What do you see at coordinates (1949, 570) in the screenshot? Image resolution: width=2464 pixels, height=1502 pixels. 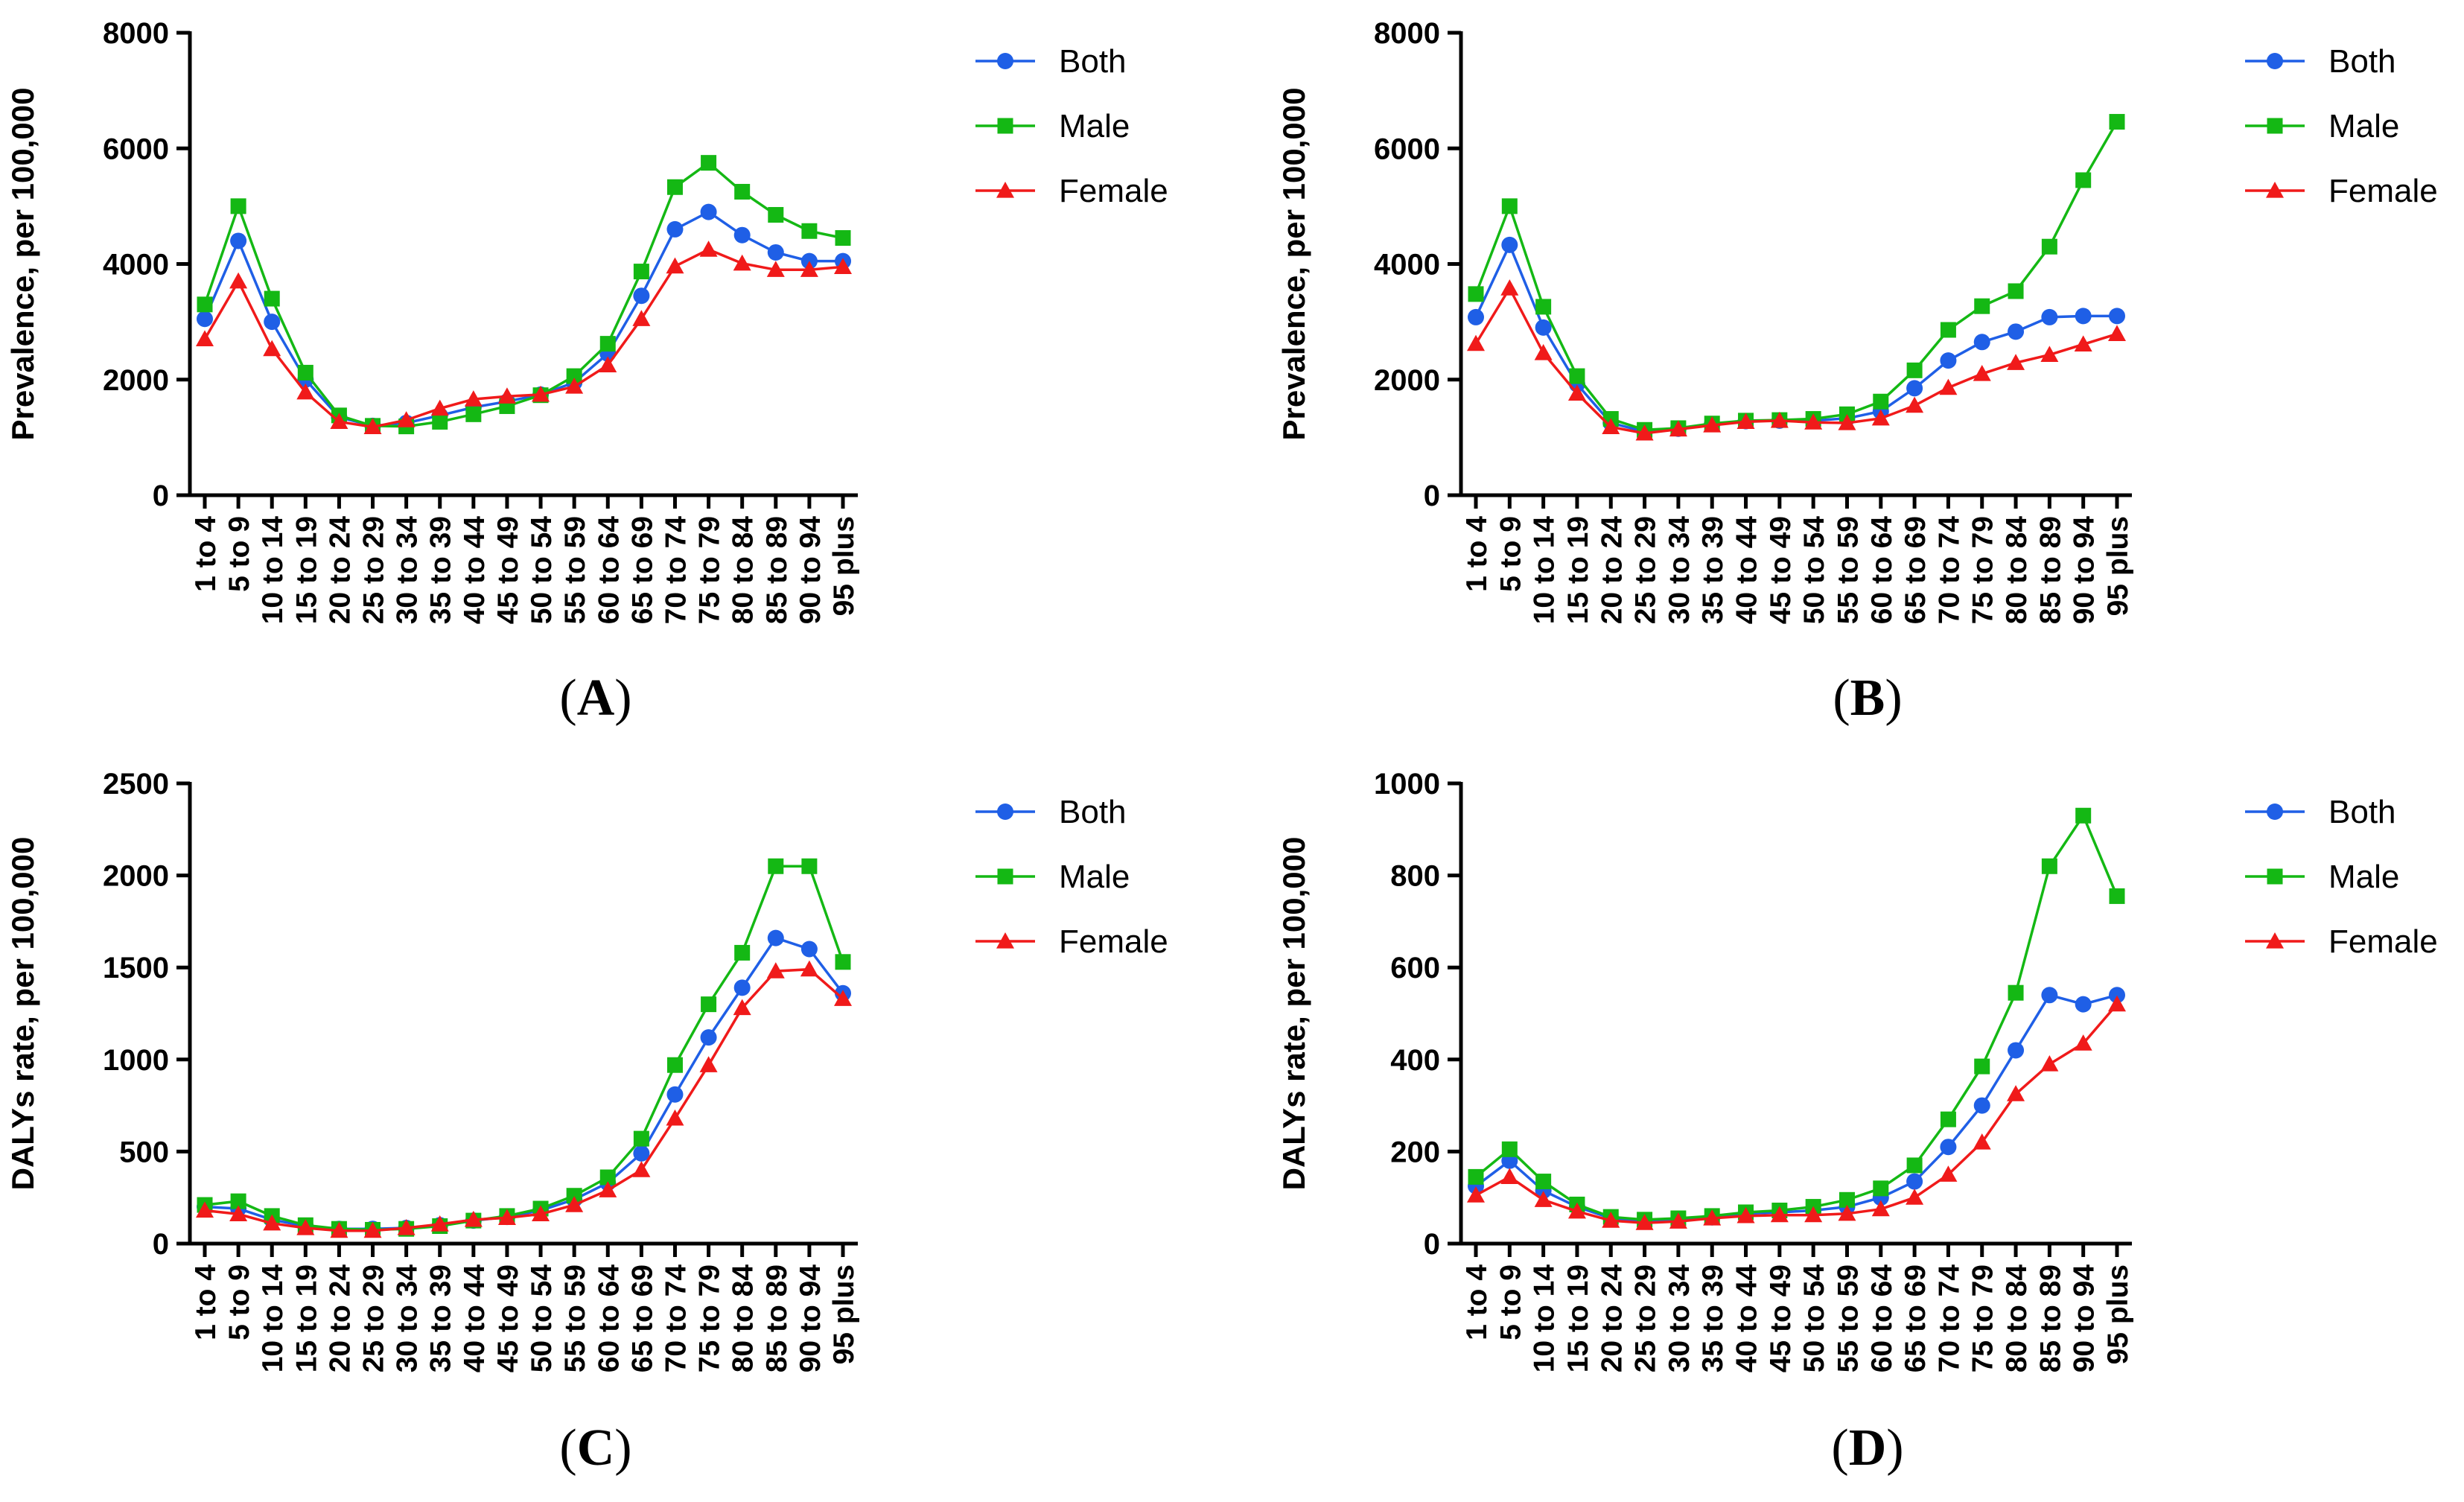 I see `x-tick-label: 70 to 74` at bounding box center [1949, 570].